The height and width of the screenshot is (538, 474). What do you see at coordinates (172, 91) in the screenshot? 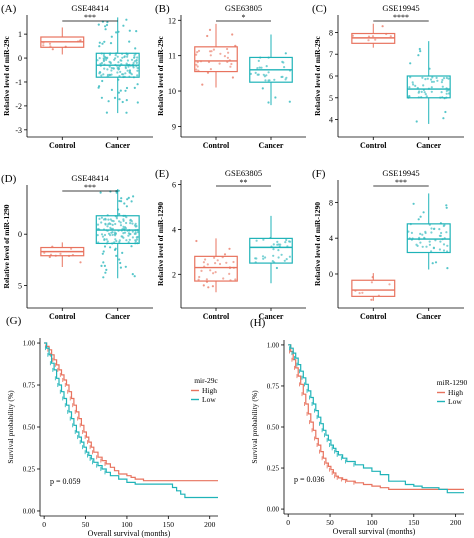
I see `y-tick-label: 10` at bounding box center [172, 91].